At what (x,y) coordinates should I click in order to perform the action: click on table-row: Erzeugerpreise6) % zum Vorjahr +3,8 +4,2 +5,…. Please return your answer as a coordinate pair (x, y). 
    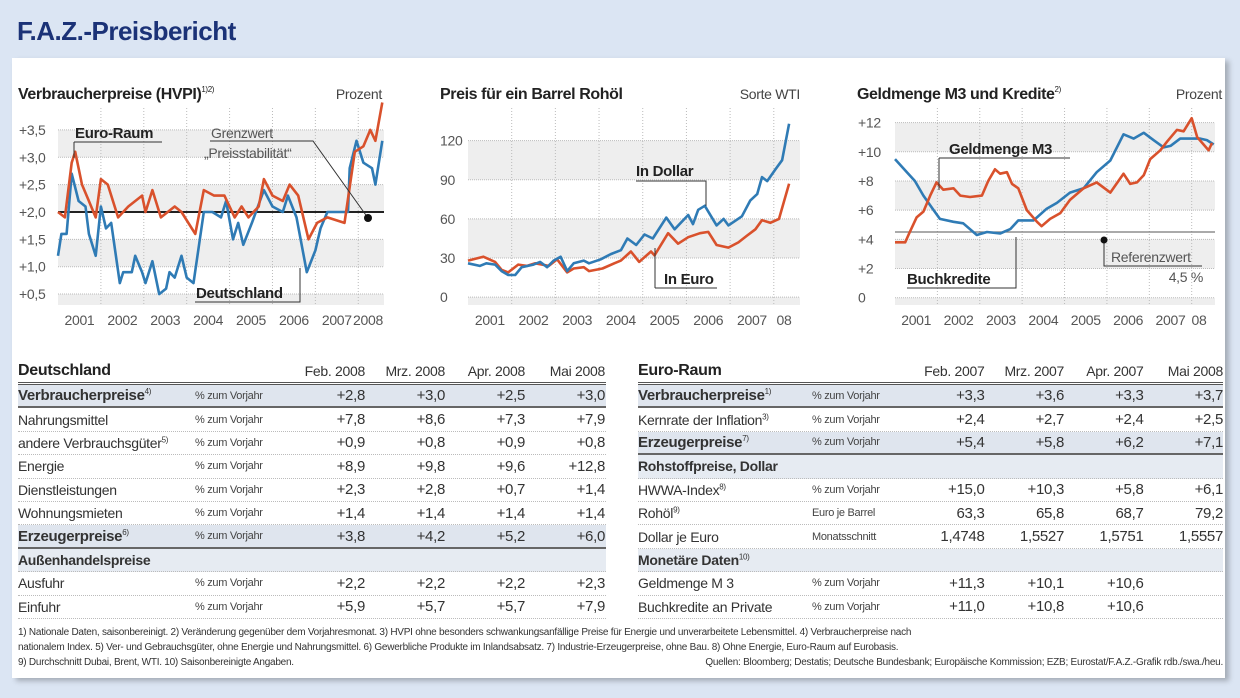
    Looking at the image, I should click on (312, 537).